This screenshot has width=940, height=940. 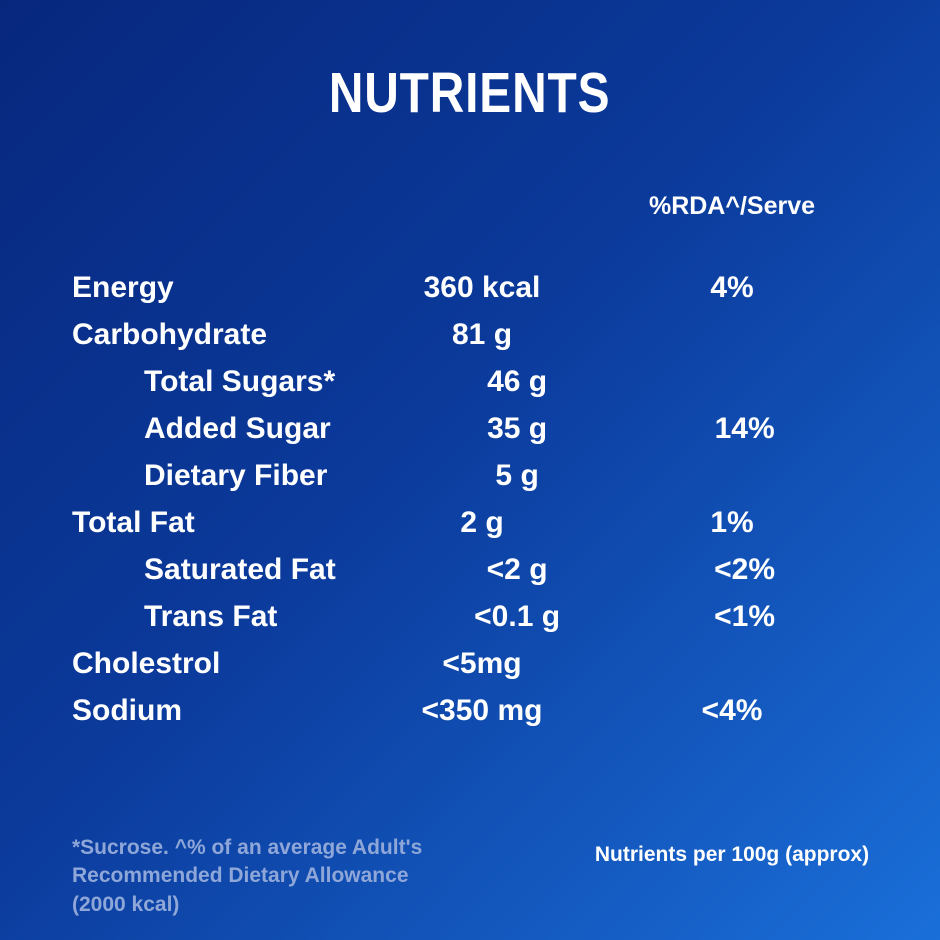 I want to click on nutrient-amount: 81 g, so click(x=482, y=334).